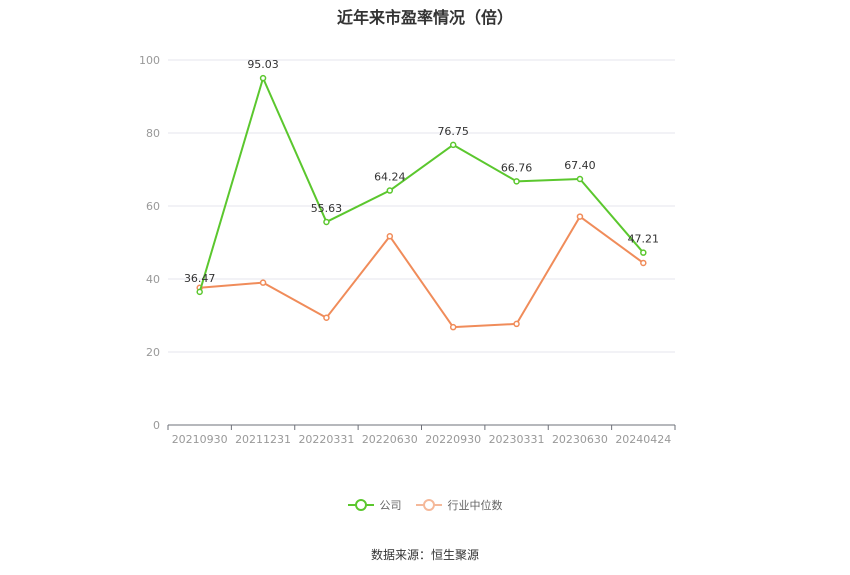 The height and width of the screenshot is (575, 850). Describe the element at coordinates (453, 131) in the screenshot. I see `data-label: 76.75` at that location.